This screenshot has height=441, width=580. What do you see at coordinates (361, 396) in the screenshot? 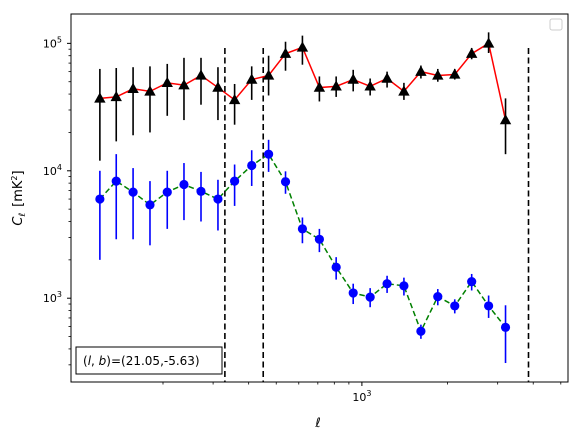
I see `x-tick-label: 103` at bounding box center [361, 396].